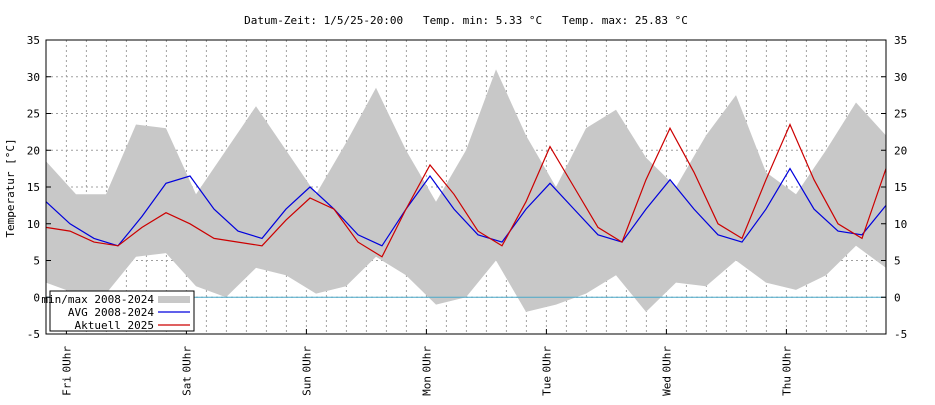  What do you see at coordinates (36, 297) in the screenshot?
I see `y-tick-label-left: 0` at bounding box center [36, 297].